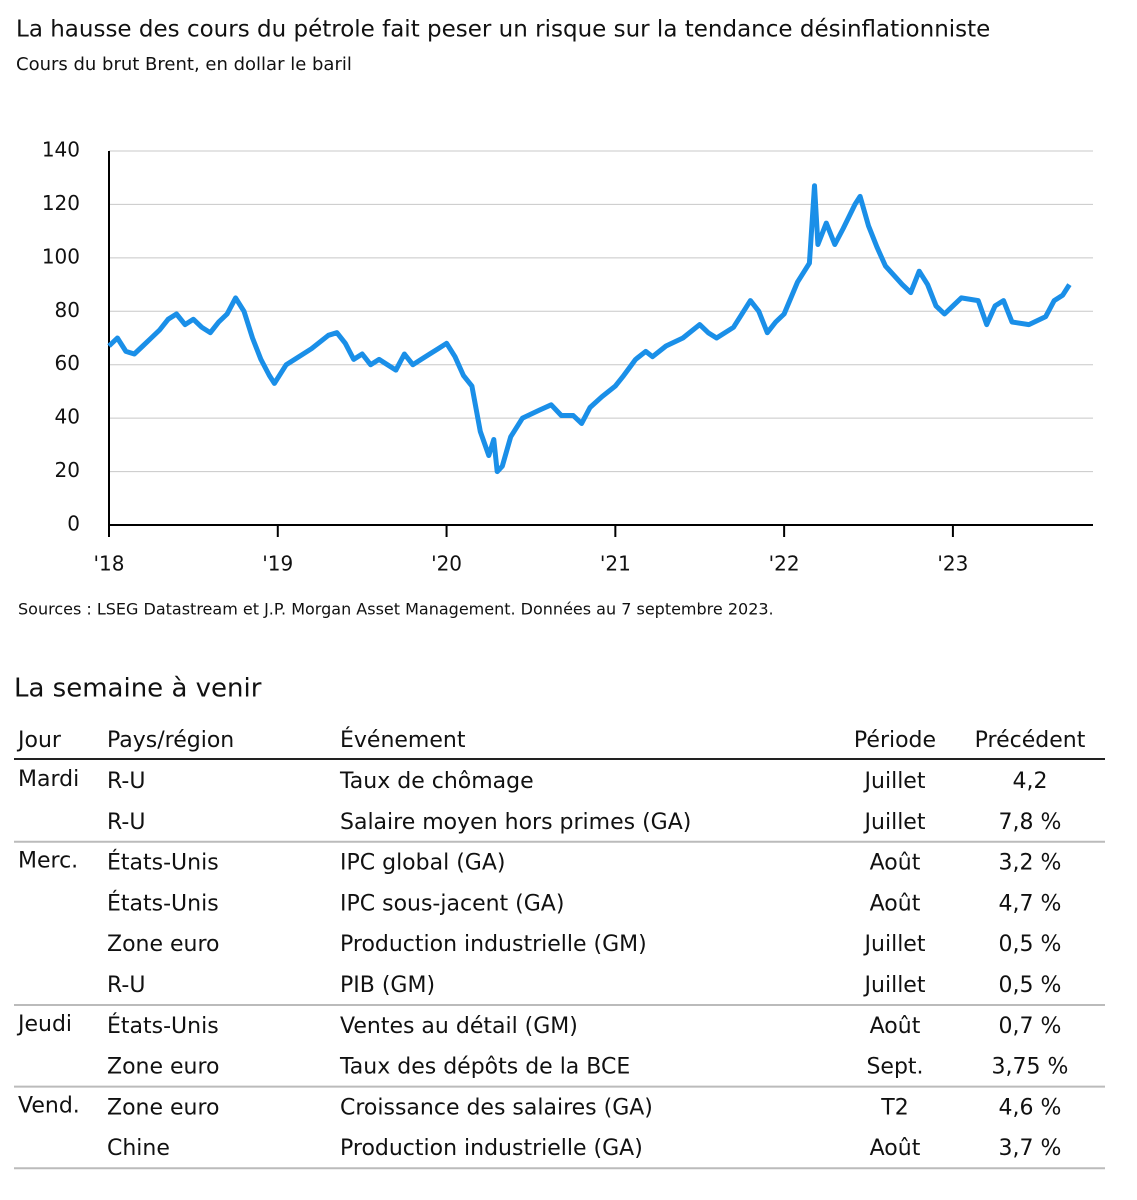 The height and width of the screenshot is (1200, 1137). I want to click on day-cell: Merc., so click(48, 861).